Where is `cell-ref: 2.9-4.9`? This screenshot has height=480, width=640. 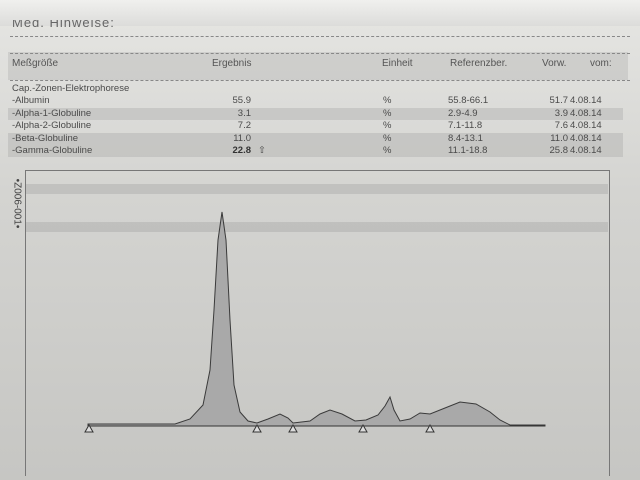 cell-ref: 2.9-4.9 is located at coordinates (463, 113).